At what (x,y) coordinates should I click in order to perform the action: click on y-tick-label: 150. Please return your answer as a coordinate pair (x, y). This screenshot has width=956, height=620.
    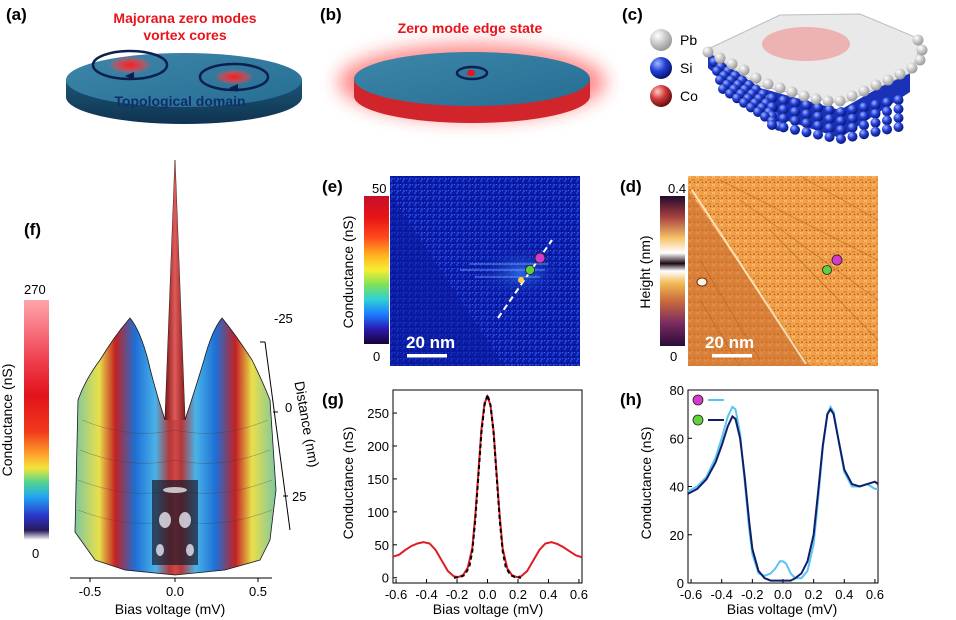
    Looking at the image, I should click on (378, 479).